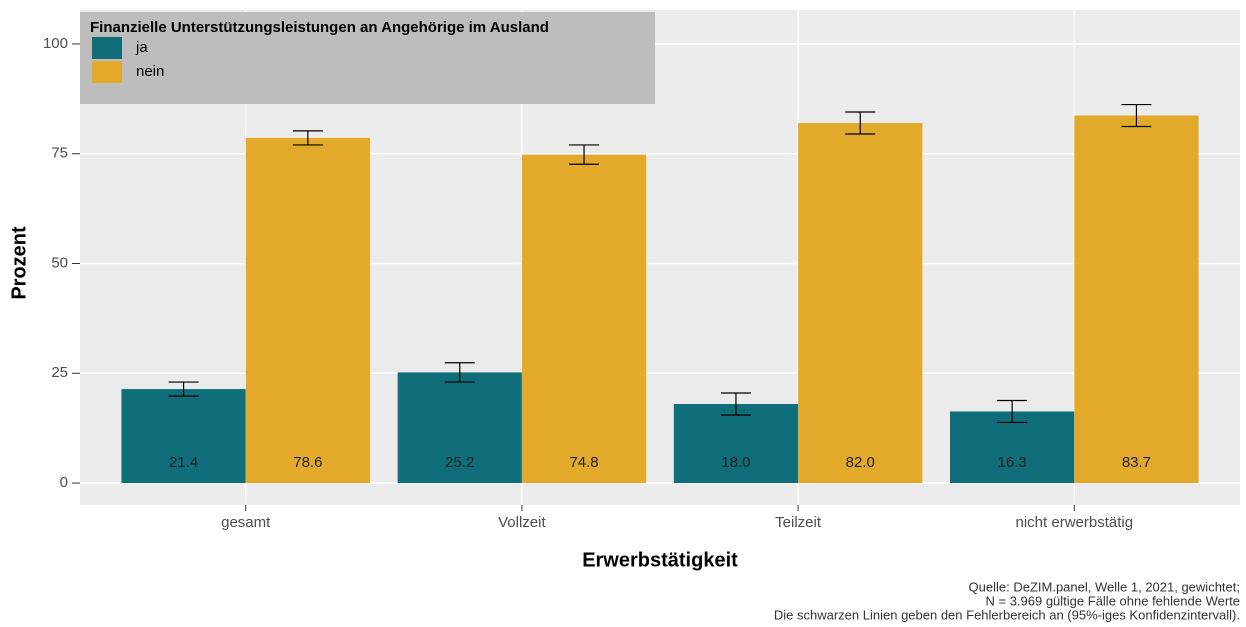 The image size is (1246, 627). I want to click on y-tick-label: 25, so click(59, 372).